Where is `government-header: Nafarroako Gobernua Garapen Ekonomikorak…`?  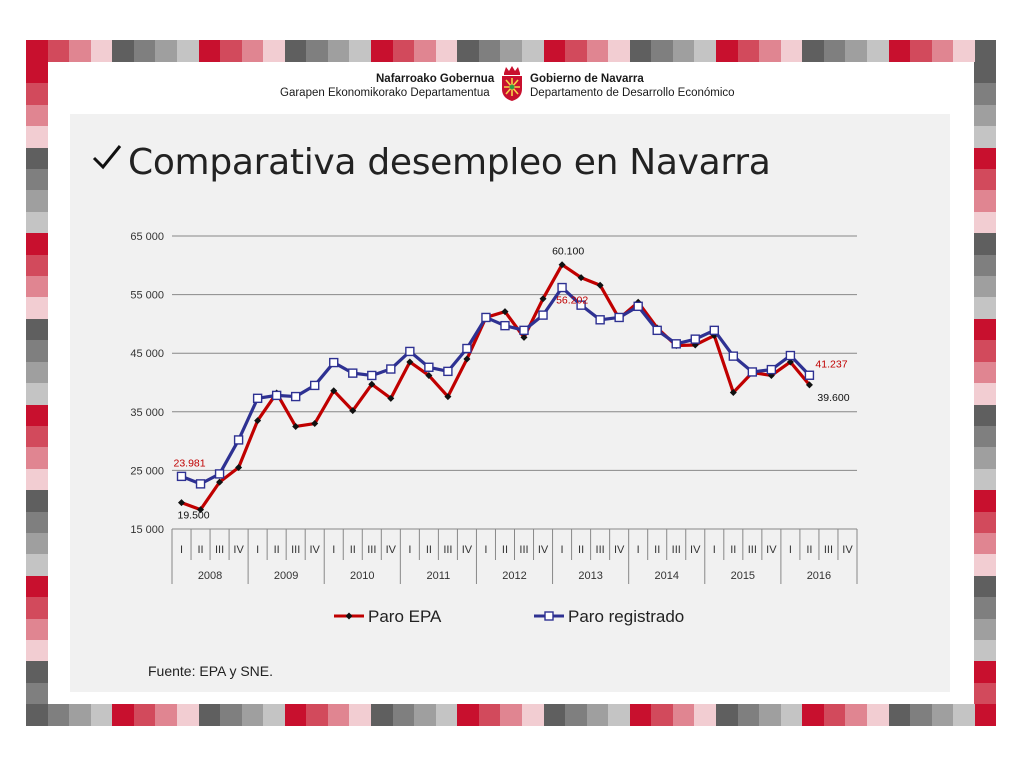 government-header: Nafarroako Gobernua Garapen Ekonomikorak… is located at coordinates (510, 85).